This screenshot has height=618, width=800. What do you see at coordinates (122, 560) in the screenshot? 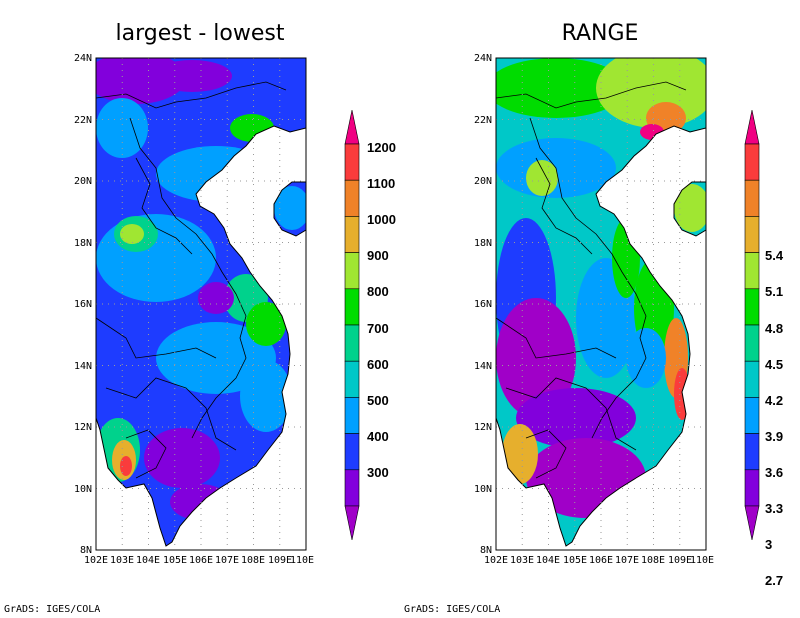
I see `lon-label: 103E` at bounding box center [122, 560].